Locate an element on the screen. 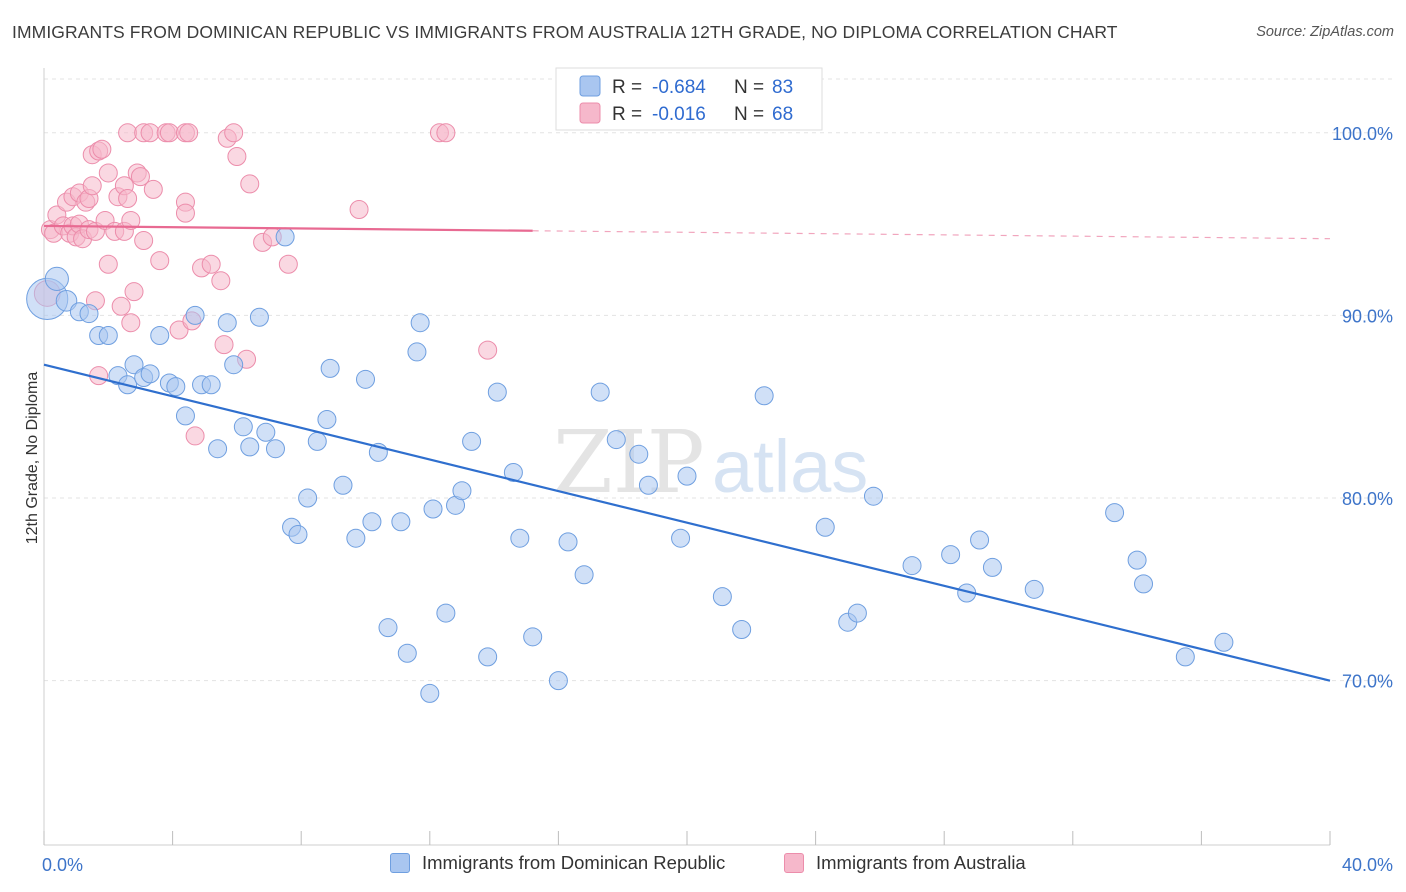 This screenshot has width=1406, height=892. bottom-legend-item-australia: Immigrants from Australia is located at coordinates (905, 863).